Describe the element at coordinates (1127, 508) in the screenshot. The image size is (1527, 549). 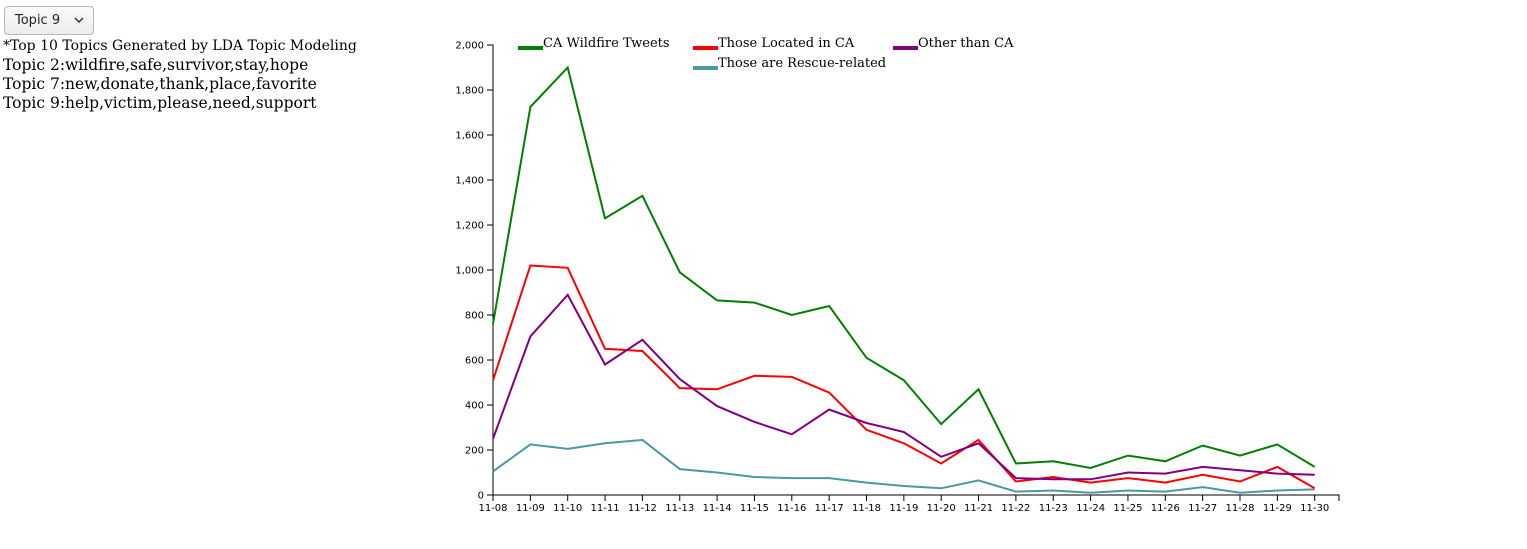
I see `x-tick-label: 11-25` at that location.